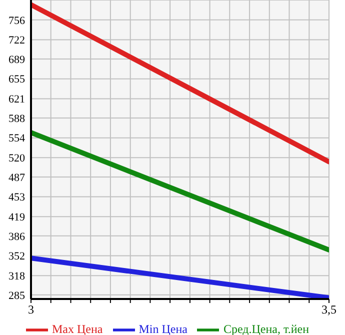 Image resolution: width=345 pixels, height=335 pixels. Describe the element at coordinates (17, 80) in the screenshot. I see `y-tick-label: 655` at that location.